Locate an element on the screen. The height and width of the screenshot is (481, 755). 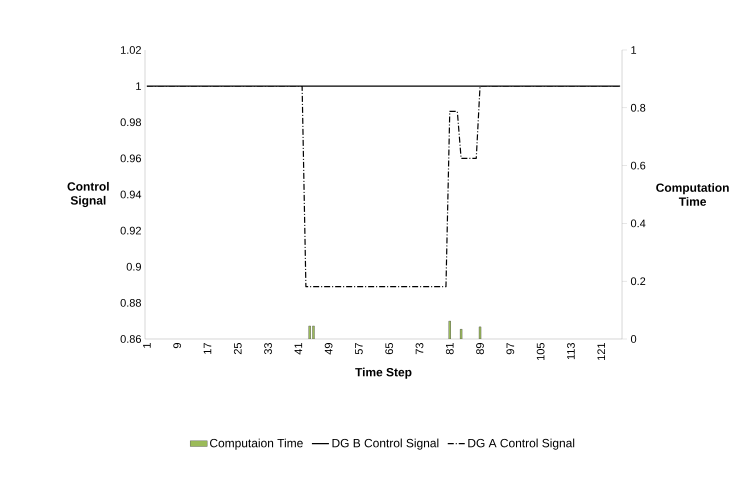
y-tick-label: 0.88 is located at coordinates (130, 303).